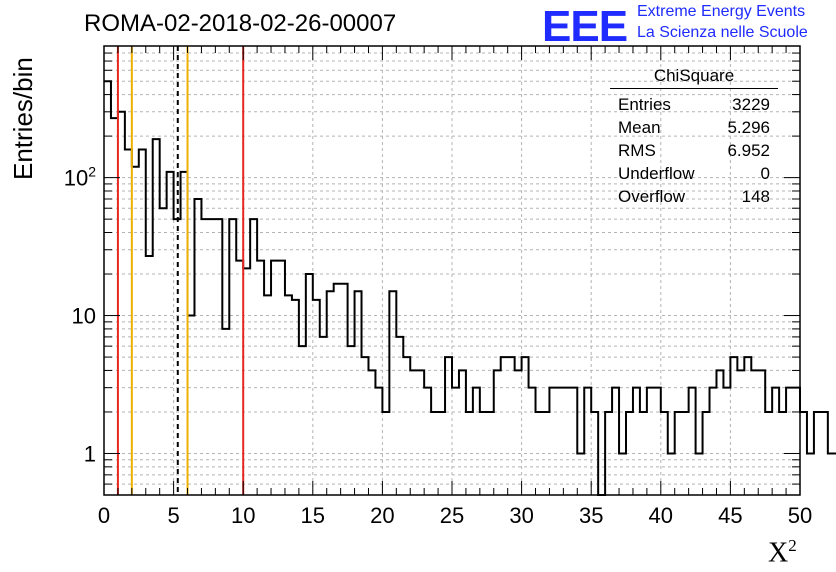 The width and height of the screenshot is (836, 572). I want to click on x-tick-label: 45, so click(730, 515).